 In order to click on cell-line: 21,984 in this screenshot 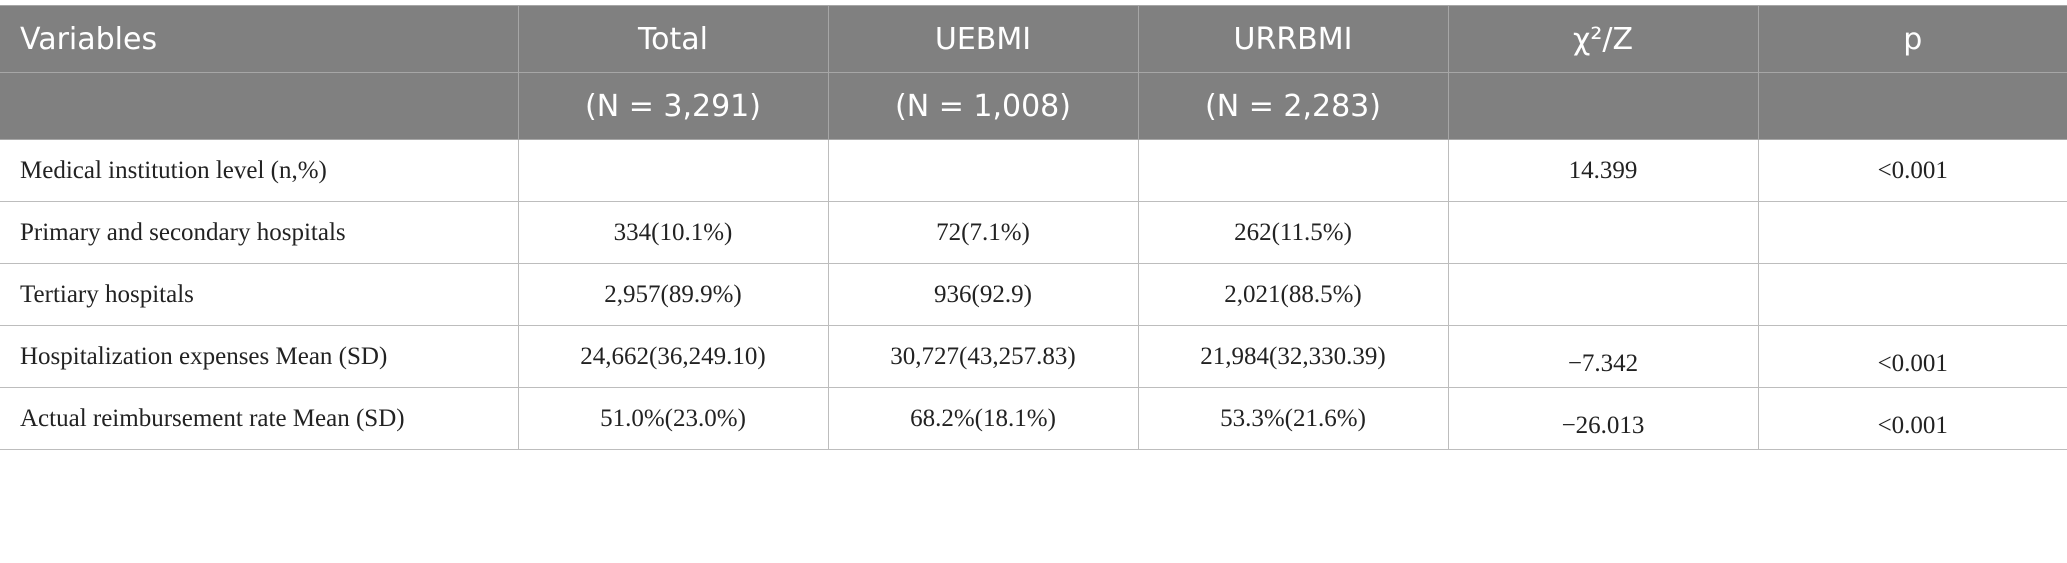, I will do `click(1235, 356)`.